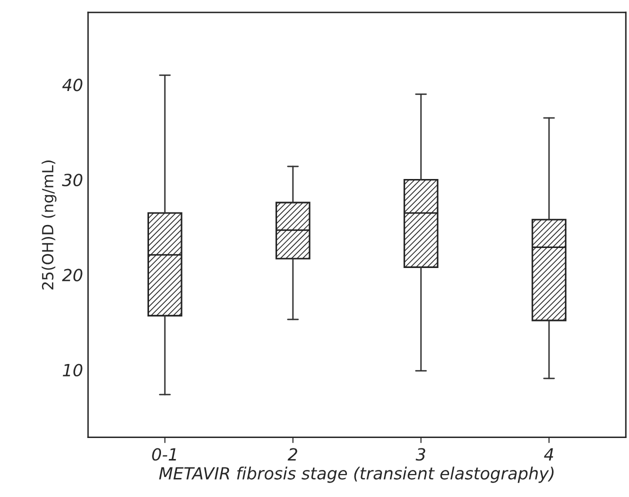  I want to click on y-tick-label: 10, so click(72, 370).